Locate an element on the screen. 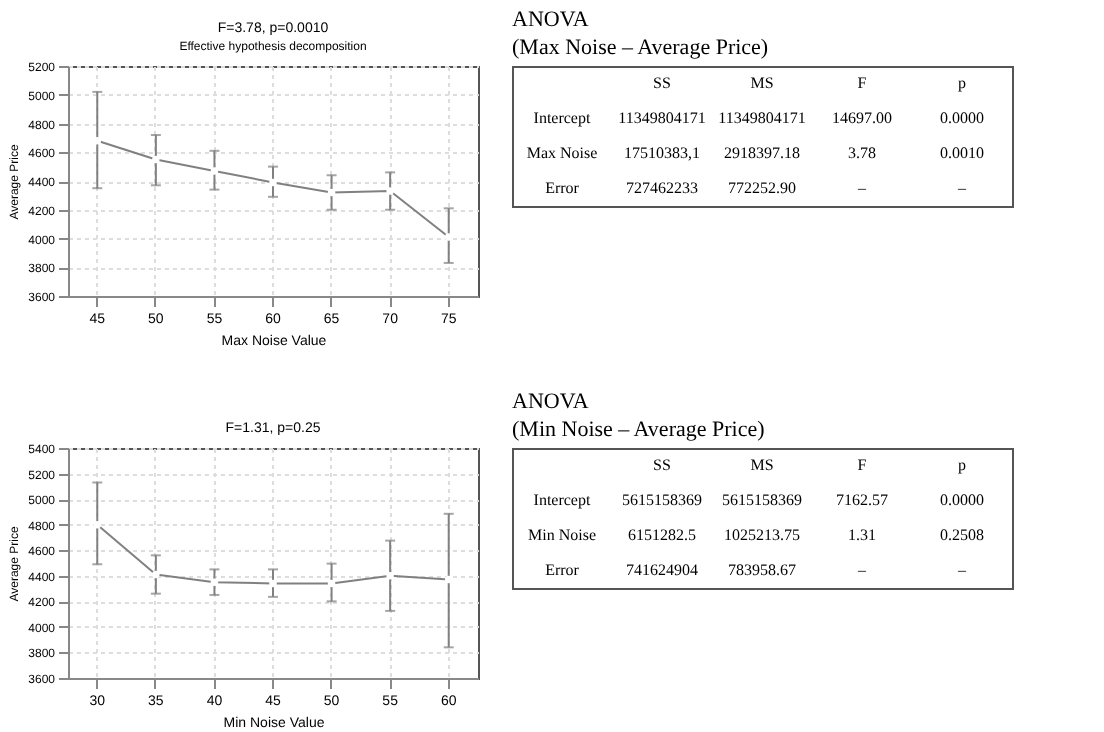 This screenshot has height=732, width=1104. text: (Min Noise – Average Price) is located at coordinates (639, 430).